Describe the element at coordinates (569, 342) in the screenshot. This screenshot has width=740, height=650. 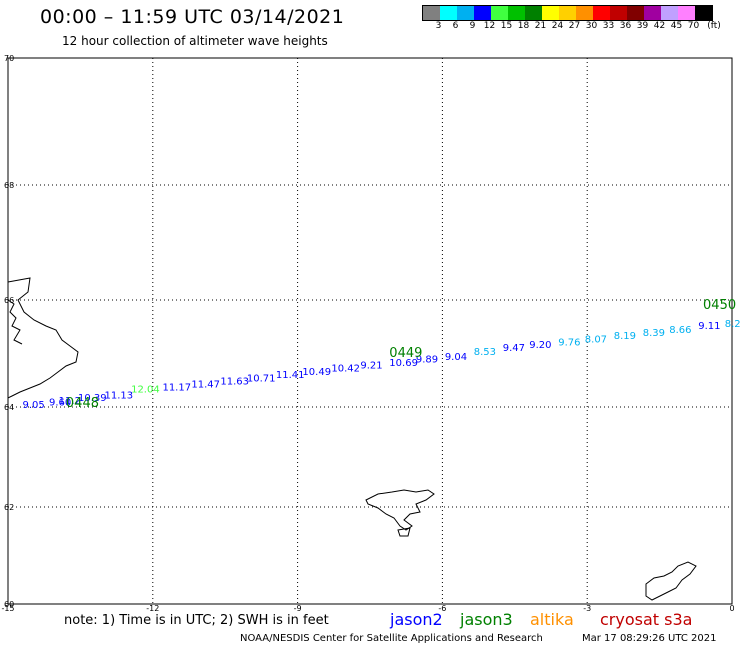
I see `swh-value-label: 9.76` at that location.